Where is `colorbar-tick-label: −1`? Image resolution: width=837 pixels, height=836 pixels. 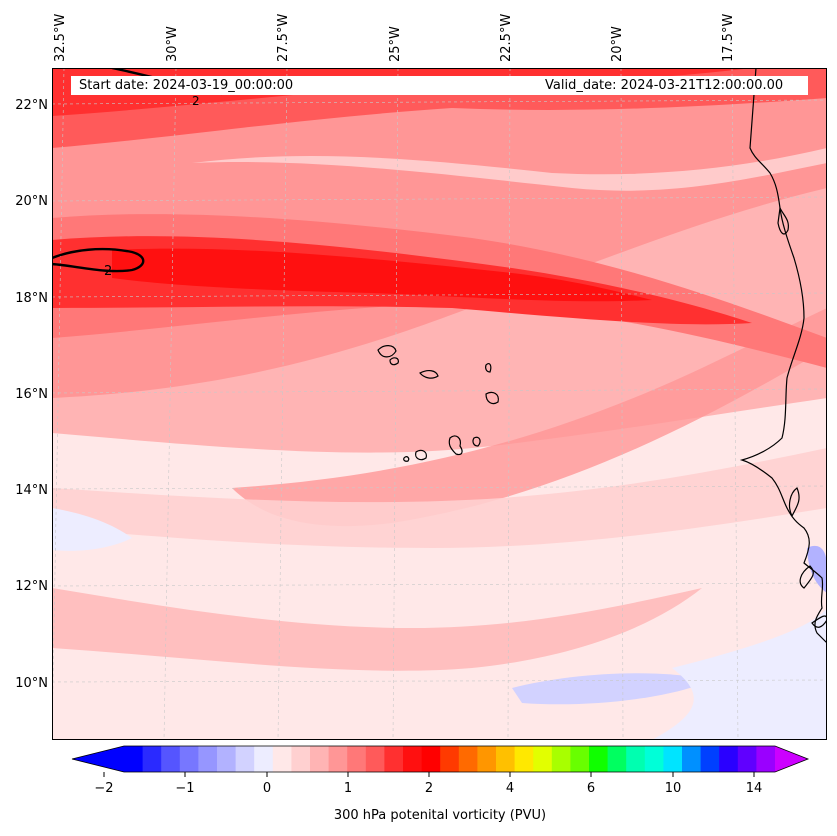
colorbar-tick-label: −1 is located at coordinates (185, 788).